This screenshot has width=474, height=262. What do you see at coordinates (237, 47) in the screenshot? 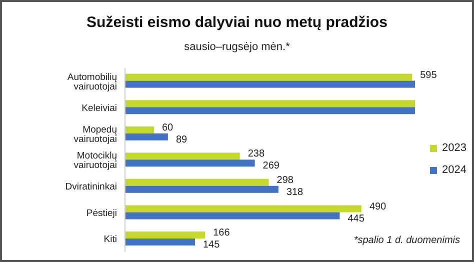
I see `chart-subtitle: sausio–rugsėjo mėn.*` at bounding box center [237, 47].